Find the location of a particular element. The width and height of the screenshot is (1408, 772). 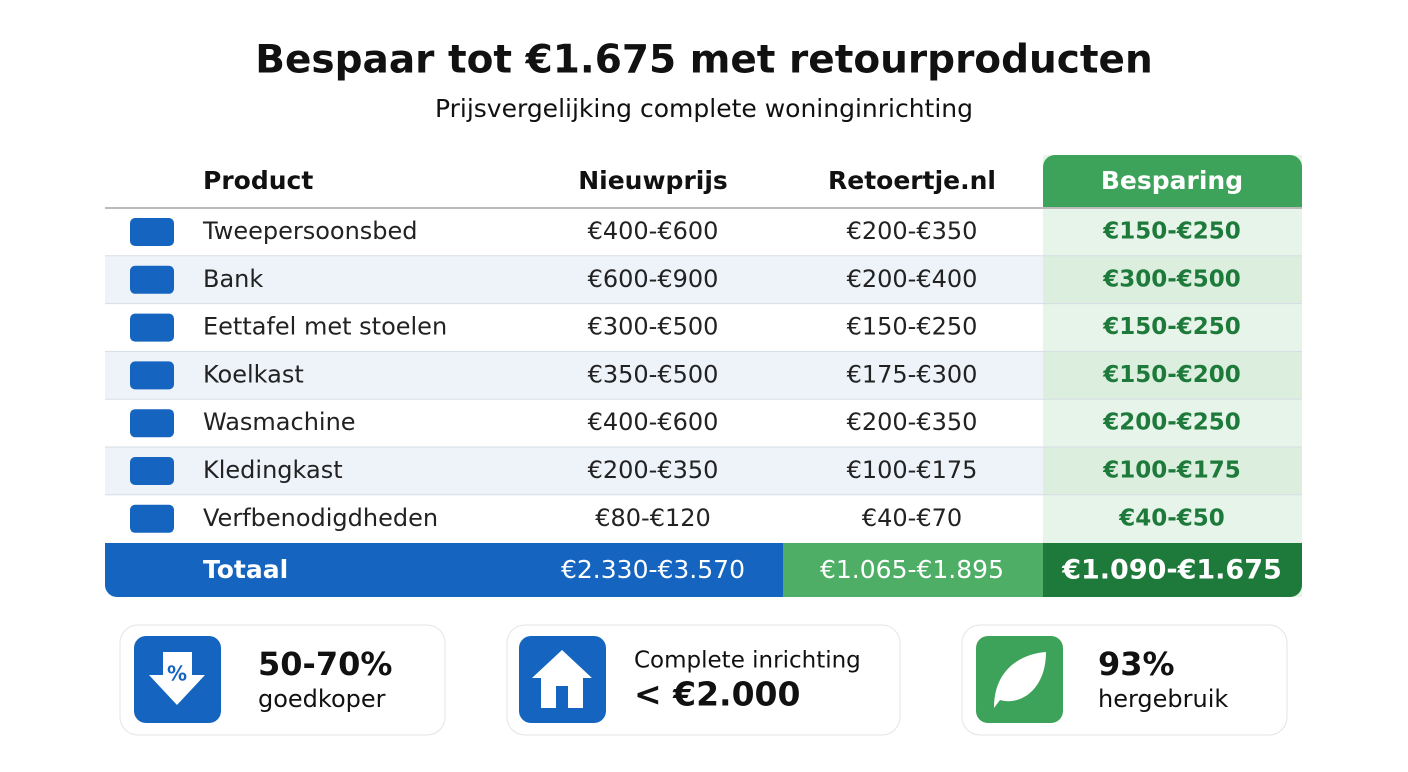

total-new is located at coordinates (444, 570).